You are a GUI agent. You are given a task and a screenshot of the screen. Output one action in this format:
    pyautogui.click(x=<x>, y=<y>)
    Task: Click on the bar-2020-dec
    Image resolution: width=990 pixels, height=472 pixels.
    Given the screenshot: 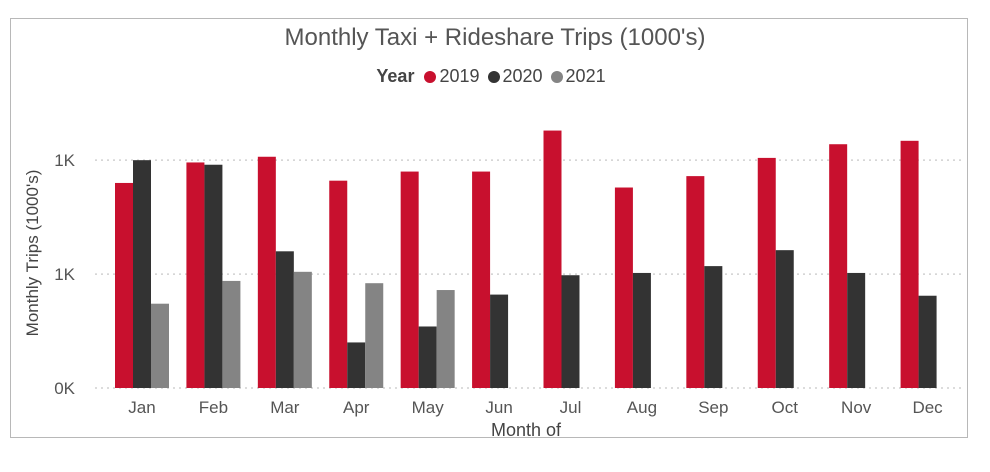 What is the action you would take?
    pyautogui.click(x=927, y=341)
    